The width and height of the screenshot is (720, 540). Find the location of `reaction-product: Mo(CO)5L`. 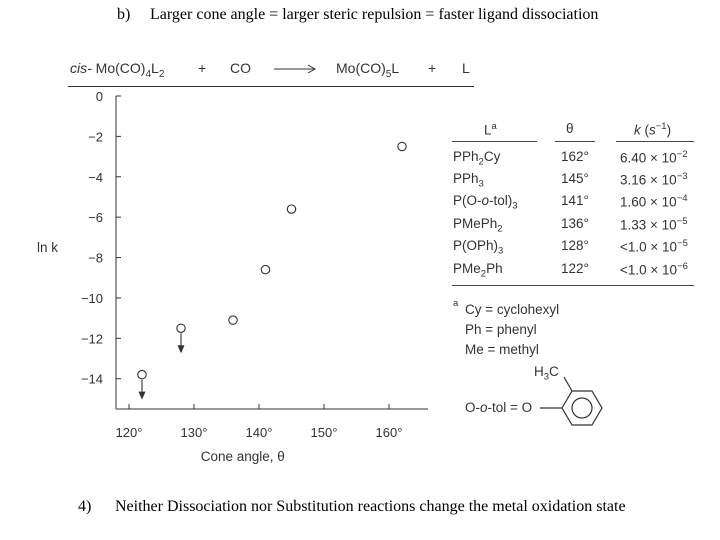

reaction-product: Mo(CO)5L is located at coordinates (368, 70).